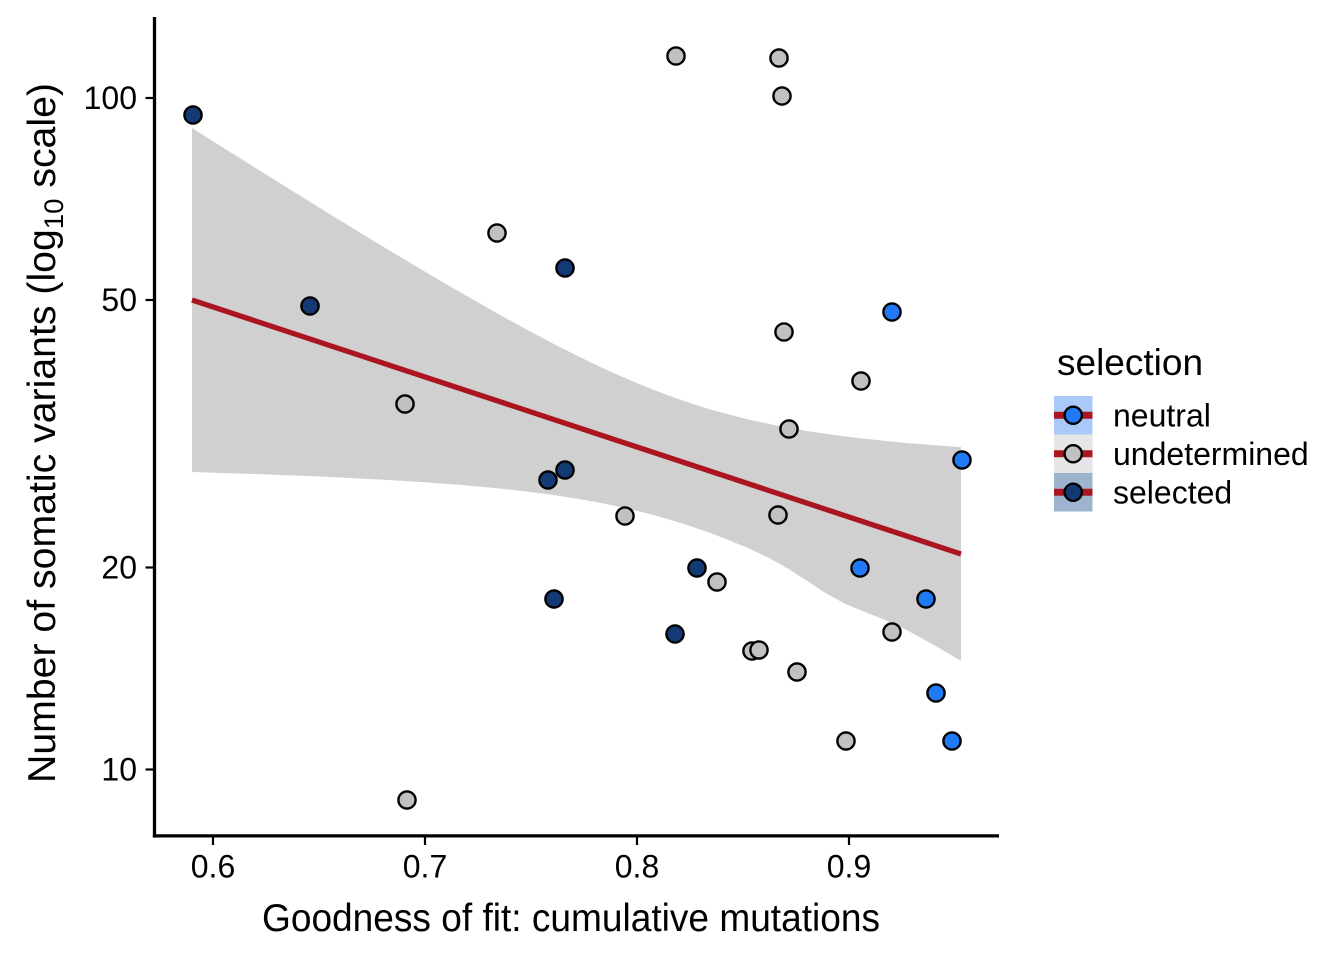 This screenshot has height=965, width=1344. What do you see at coordinates (1130, 362) in the screenshot?
I see `svg-text: selection` at bounding box center [1130, 362].